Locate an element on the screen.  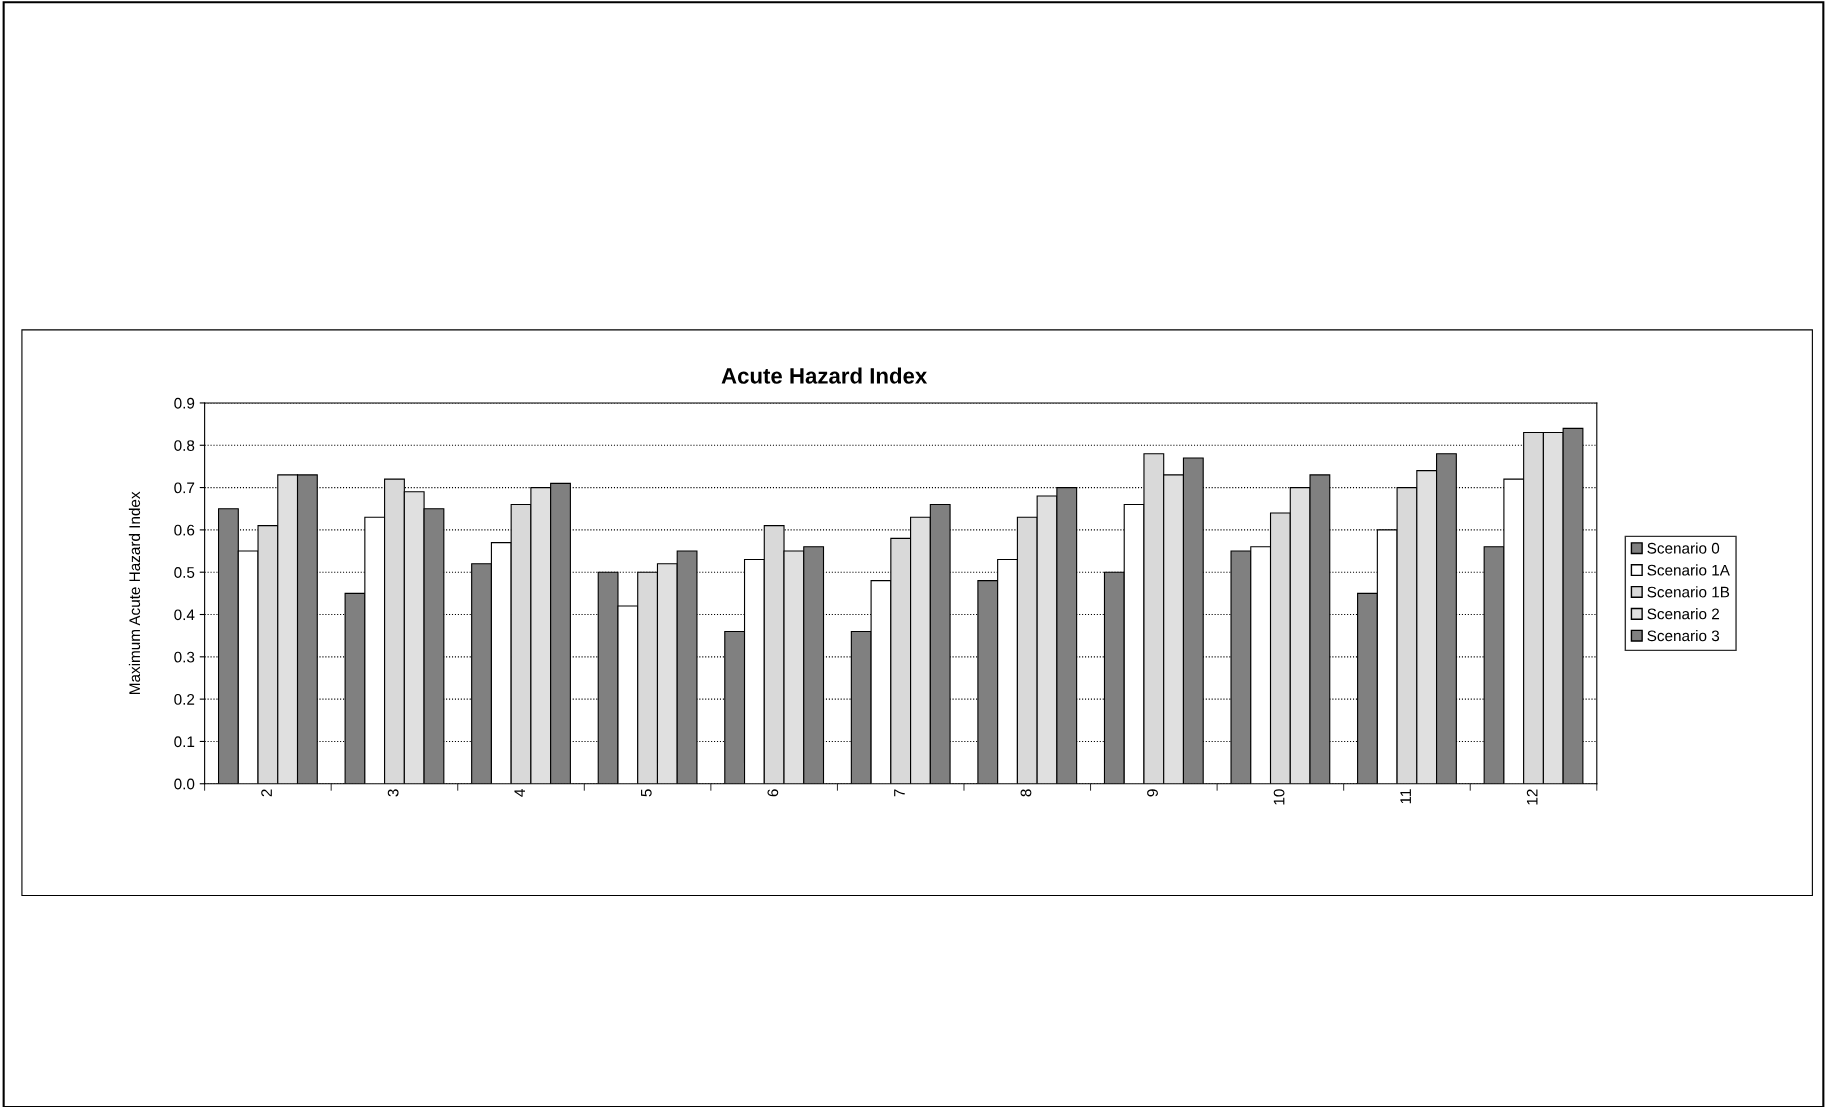
legend-label: Scenario 2 is located at coordinates (1683, 614).